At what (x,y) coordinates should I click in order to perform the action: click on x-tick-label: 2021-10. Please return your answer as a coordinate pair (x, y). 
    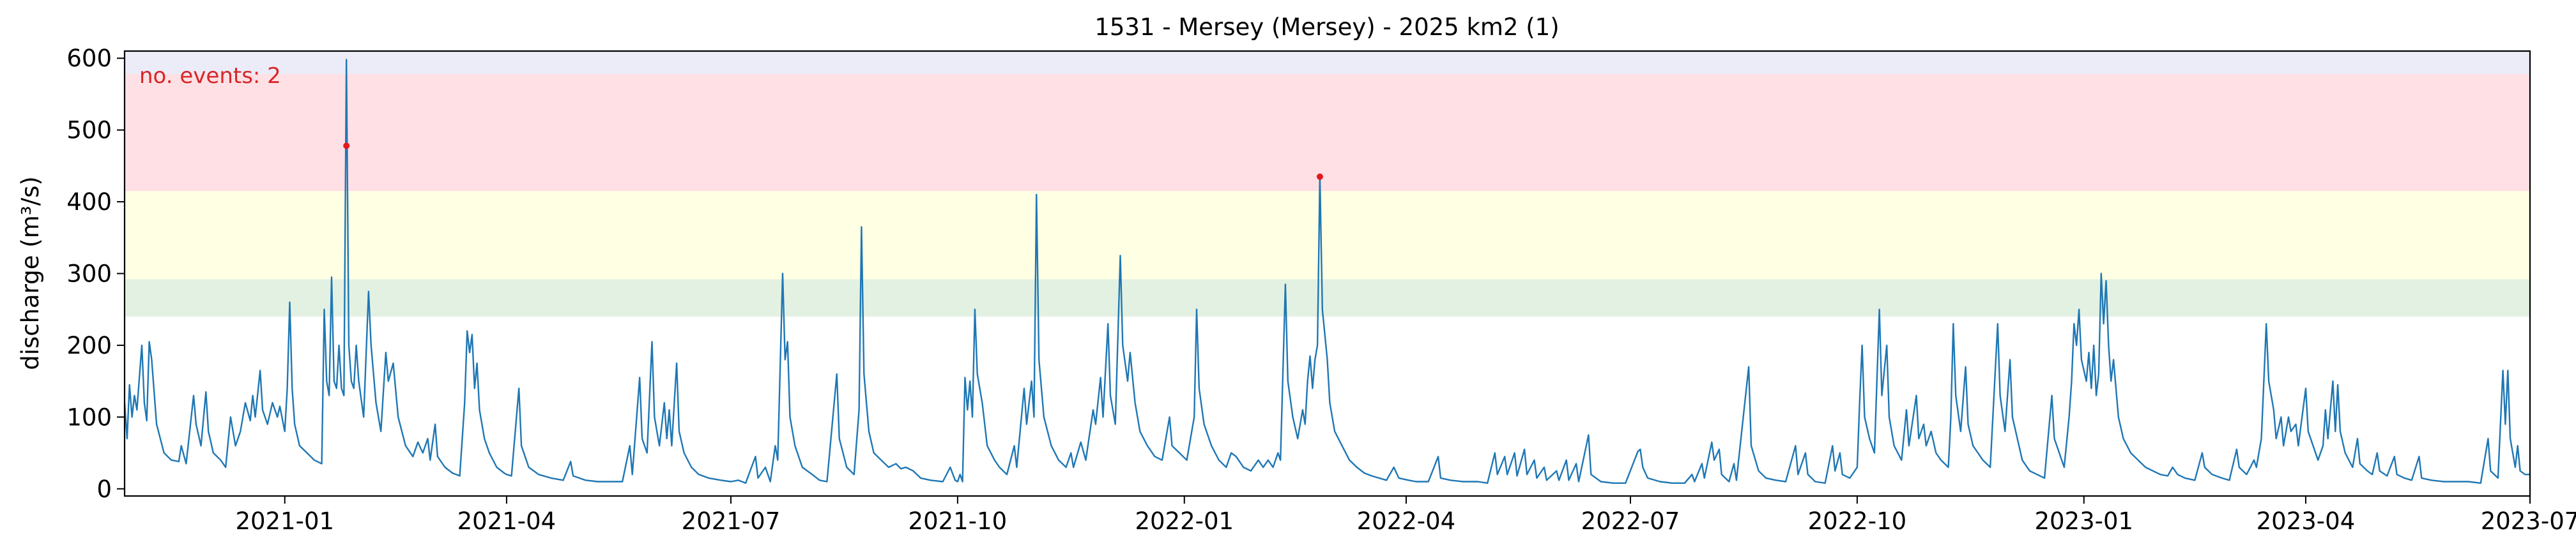
    Looking at the image, I should click on (958, 521).